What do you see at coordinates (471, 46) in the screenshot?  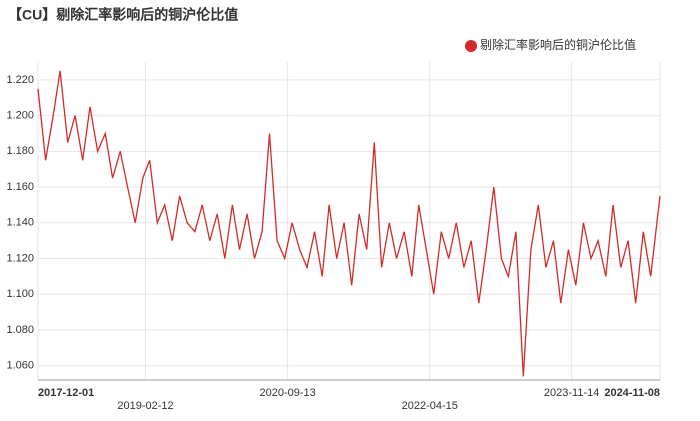 I see `legend-marker` at bounding box center [471, 46].